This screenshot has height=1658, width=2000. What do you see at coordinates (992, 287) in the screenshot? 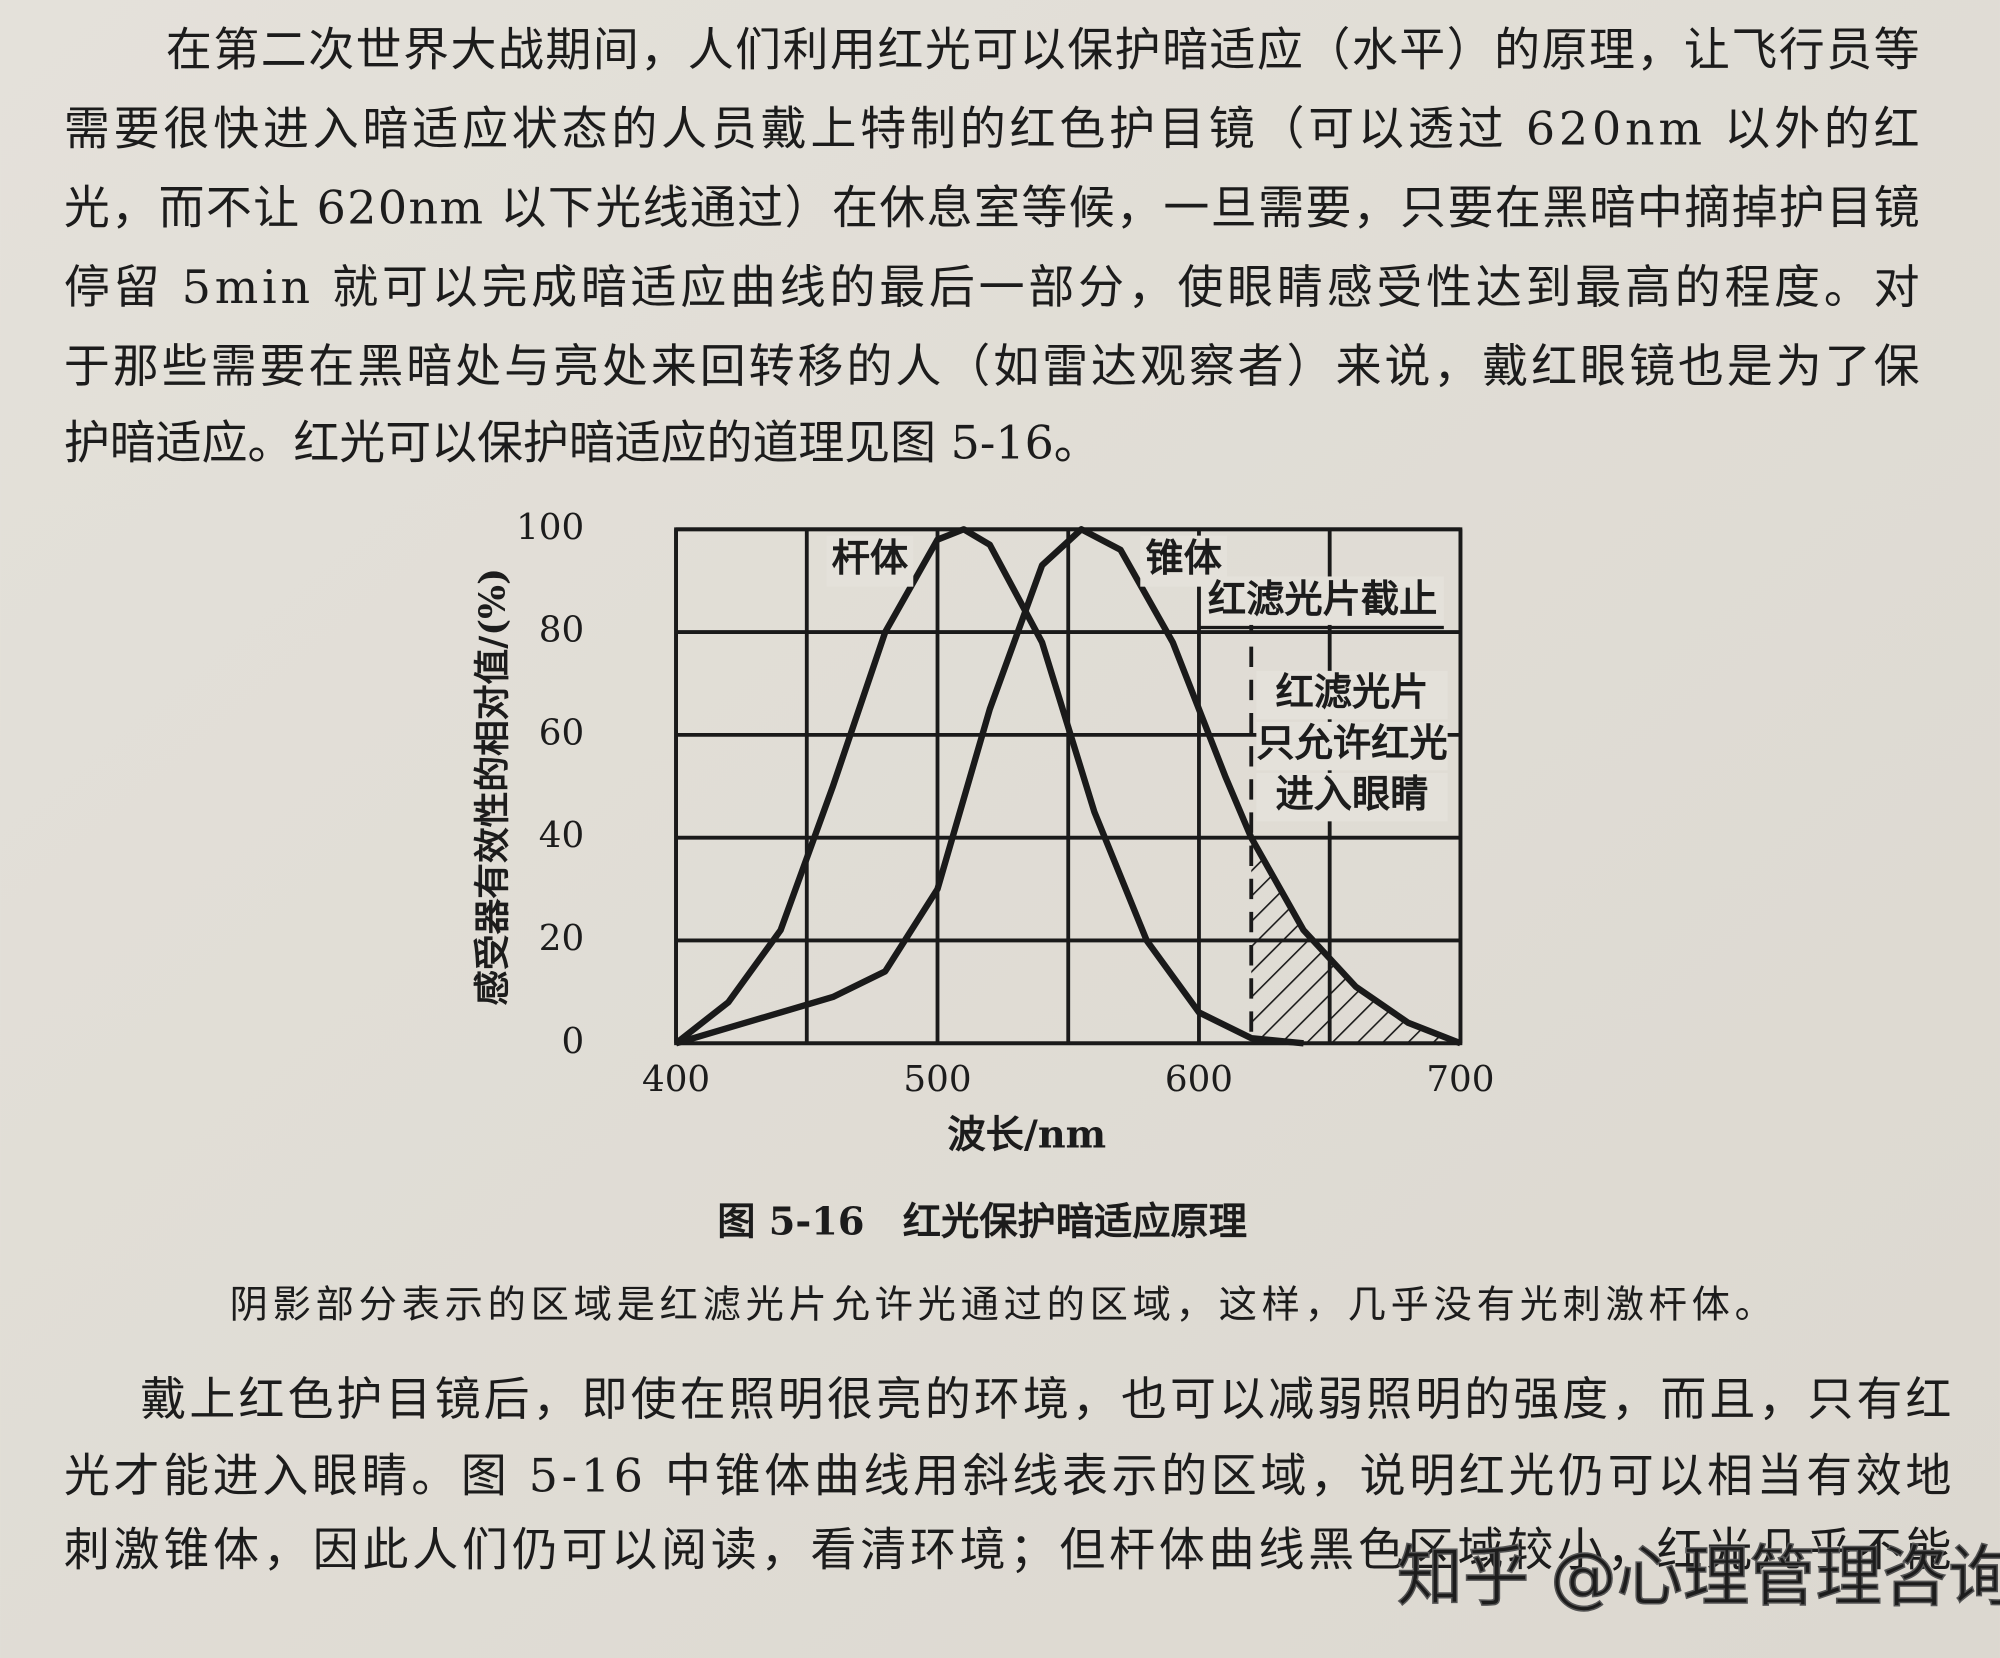
I see `text-line: 停留 5min 就可以完成暗适应曲线的最后一部分，使眼睛感受性达到最高的程度。对` at bounding box center [992, 287].